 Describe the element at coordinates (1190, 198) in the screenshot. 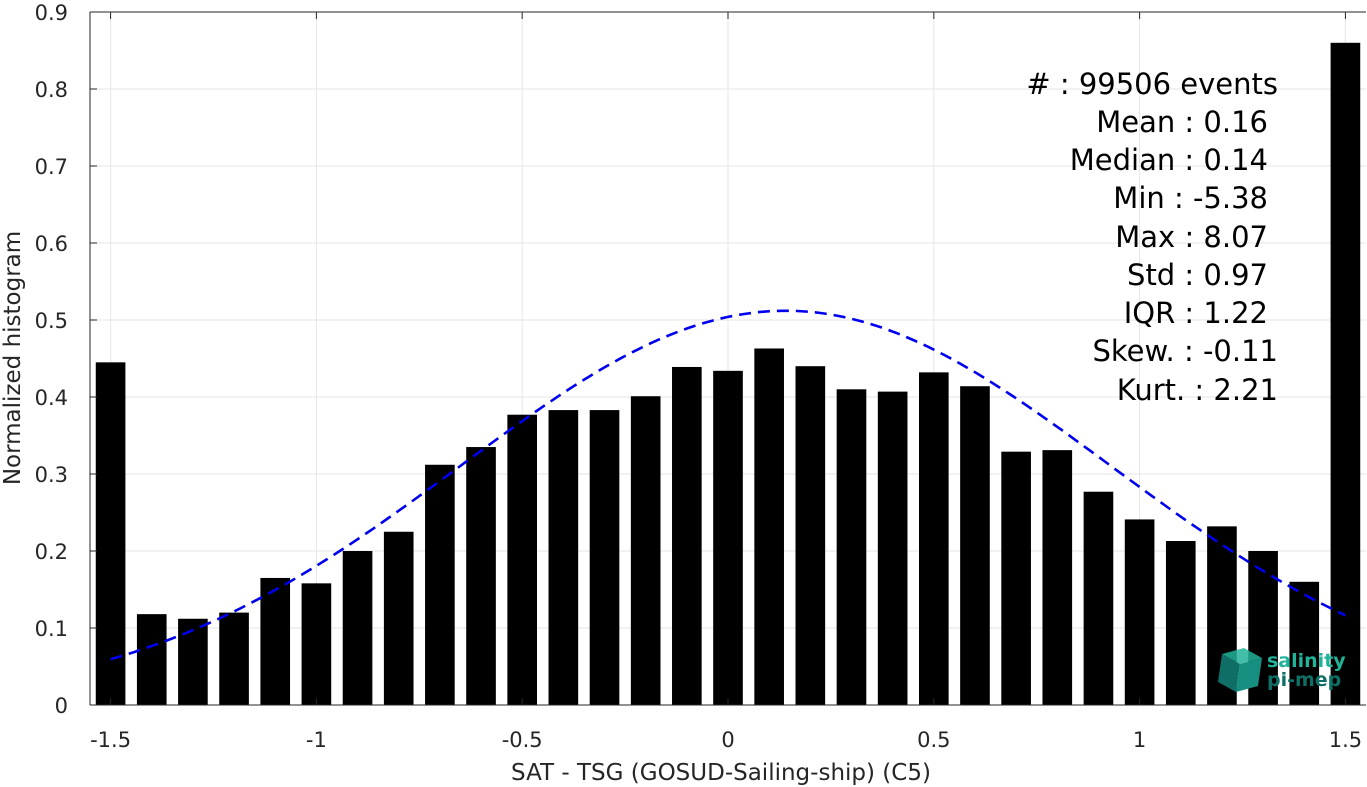

I see `stat-min: Min : -5.38` at that location.